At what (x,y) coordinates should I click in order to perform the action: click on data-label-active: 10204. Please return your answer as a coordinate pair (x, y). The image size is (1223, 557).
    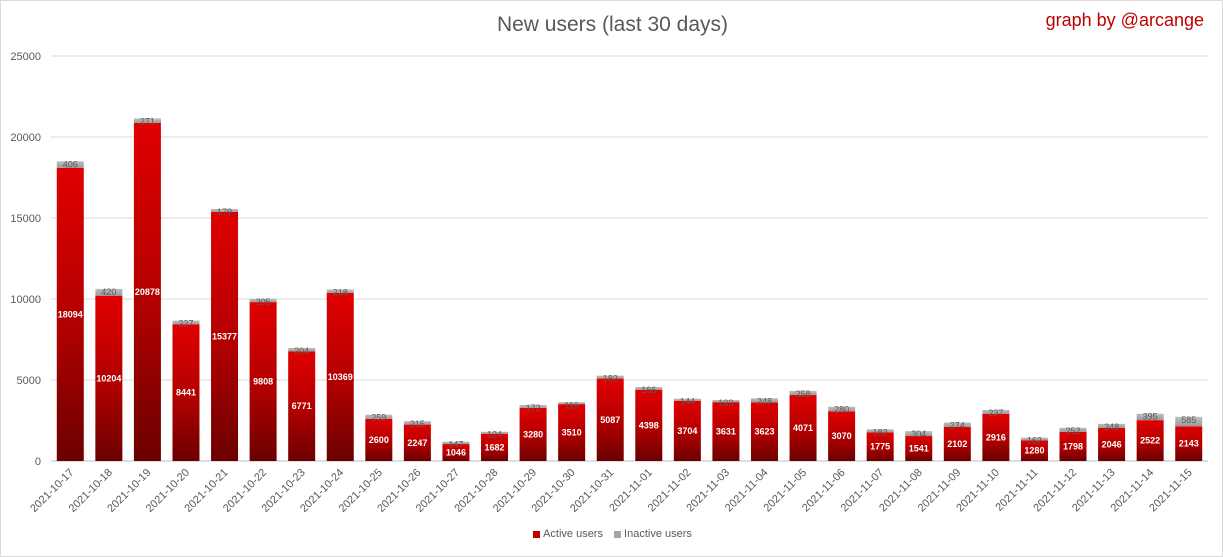
    Looking at the image, I should click on (108, 378).